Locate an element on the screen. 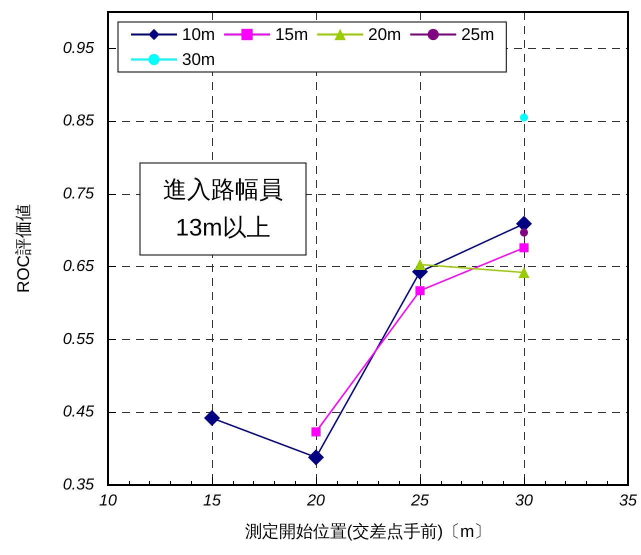 The image size is (641, 555). x-tick-label: 35 is located at coordinates (628, 501).